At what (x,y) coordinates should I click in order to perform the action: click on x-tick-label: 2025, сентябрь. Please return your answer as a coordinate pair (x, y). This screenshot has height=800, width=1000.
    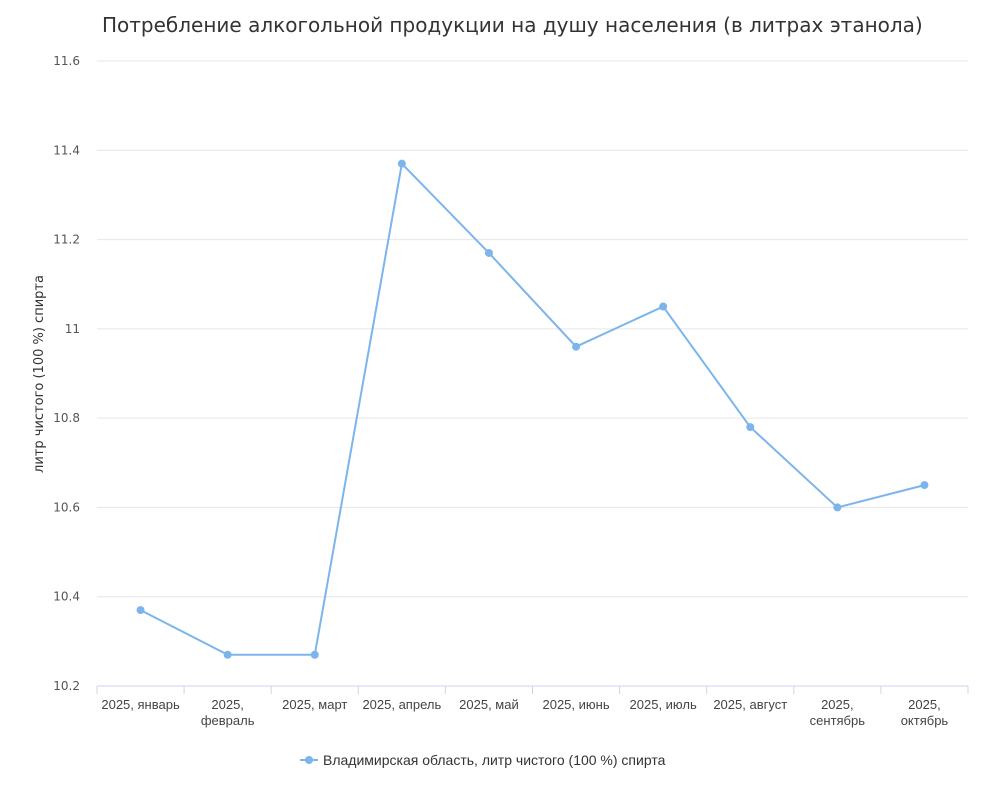
    Looking at the image, I should click on (838, 712).